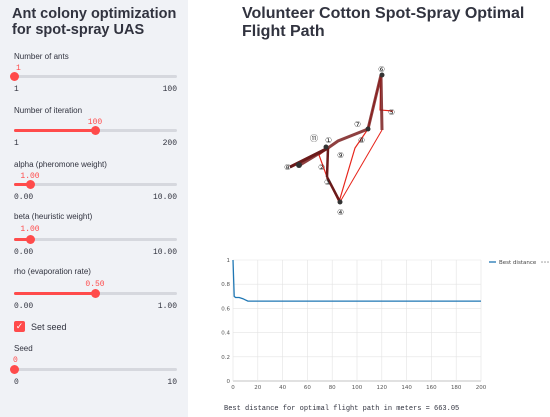 This screenshot has width=550, height=417. I want to click on rho-slider-min: 0.00, so click(24, 306).